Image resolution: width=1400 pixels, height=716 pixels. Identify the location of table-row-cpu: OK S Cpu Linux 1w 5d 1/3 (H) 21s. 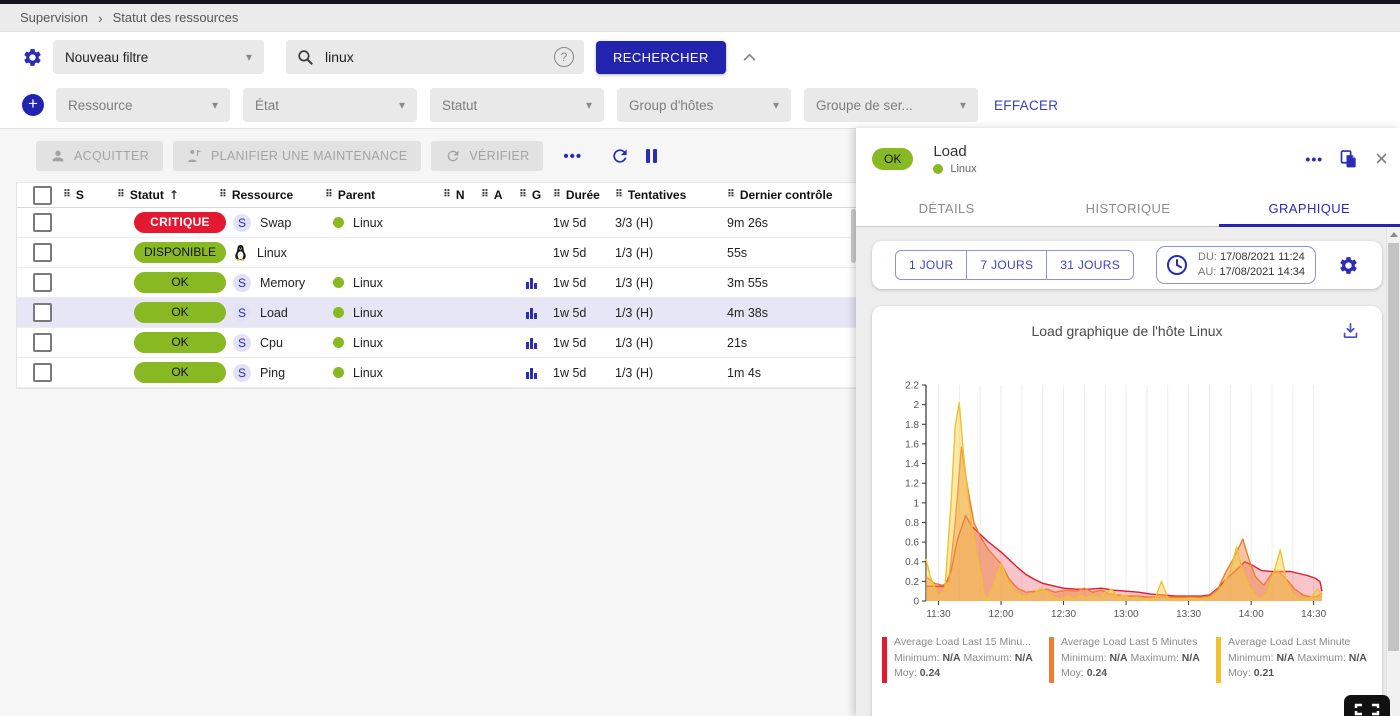
(437, 343).